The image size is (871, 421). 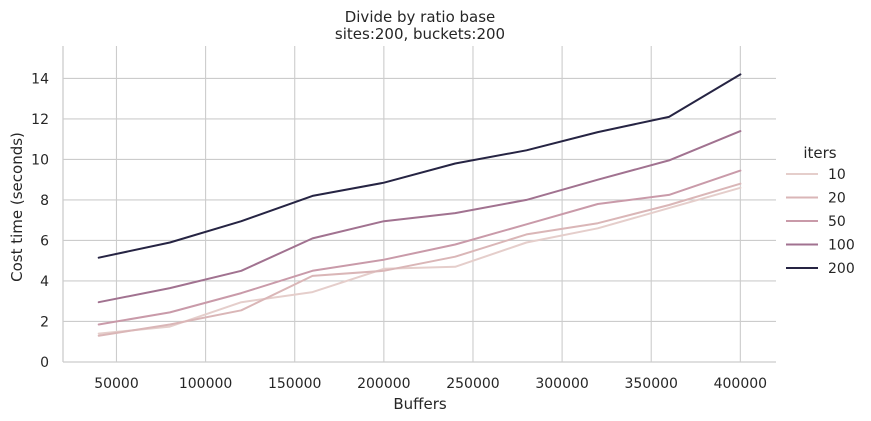 I want to click on legend-label: 10, so click(x=837, y=175).